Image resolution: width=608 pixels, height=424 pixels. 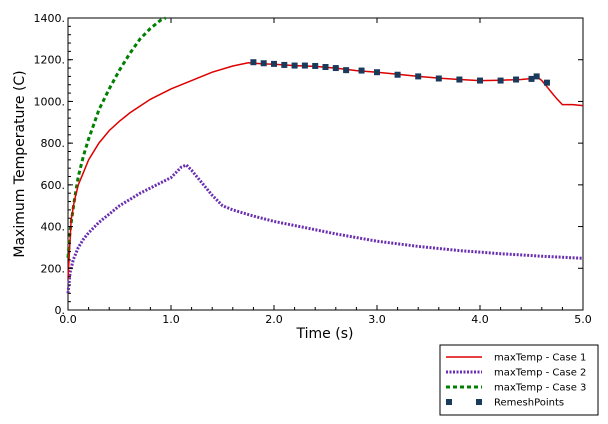 What do you see at coordinates (53, 143) in the screenshot?
I see `y-tick-label: 800.` at bounding box center [53, 143].